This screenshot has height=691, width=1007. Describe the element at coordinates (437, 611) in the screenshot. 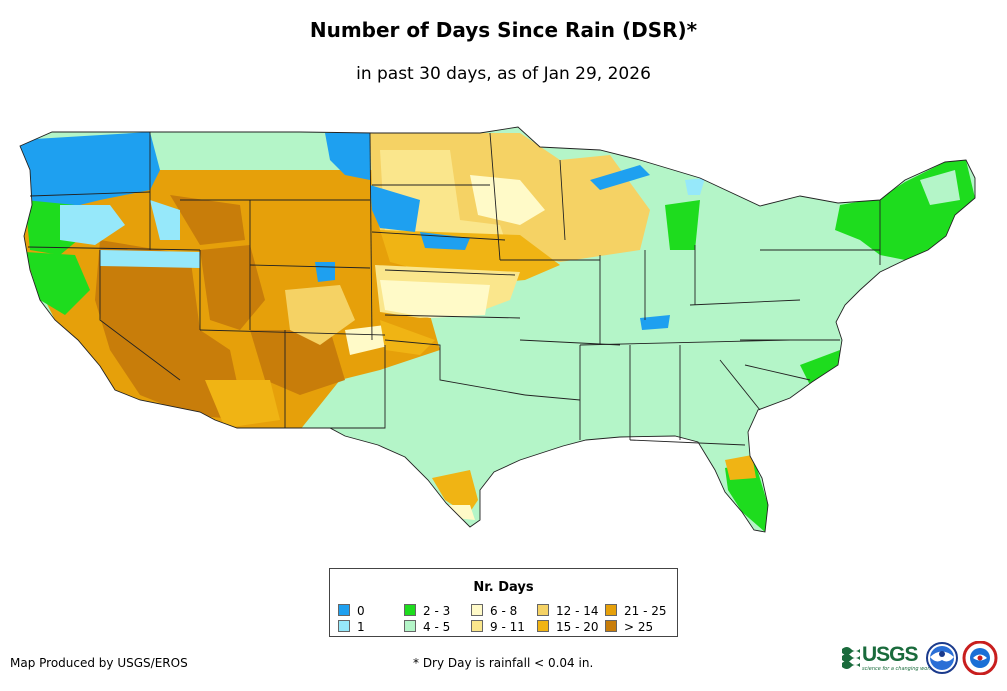

I see `legend-label: 2 - 3` at that location.